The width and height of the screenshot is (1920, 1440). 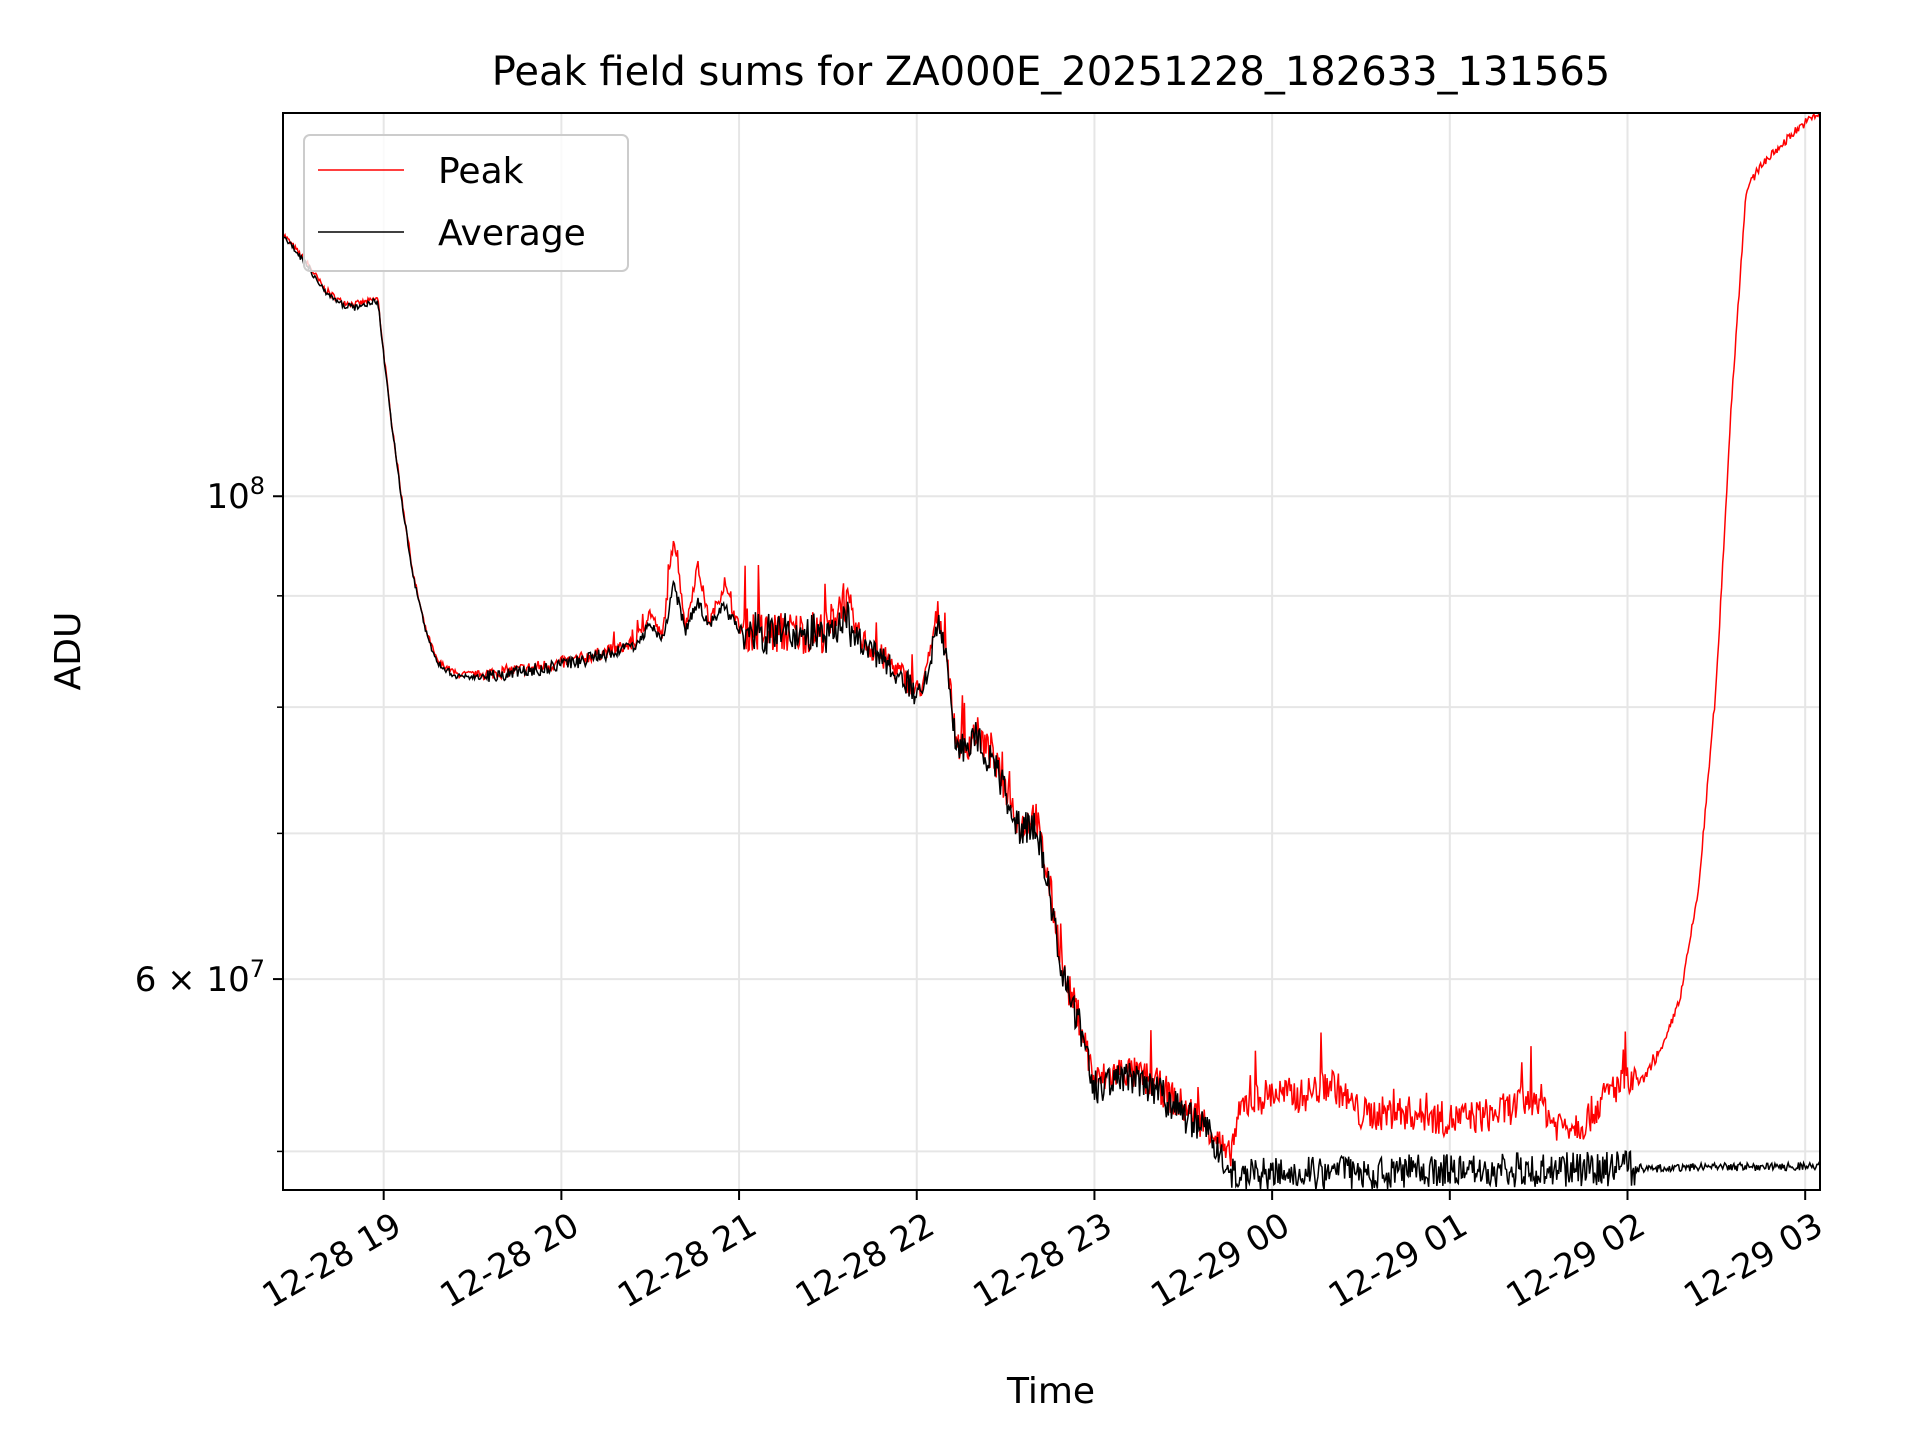 I want to click on y-tick-label: 108, so click(x=235, y=494).